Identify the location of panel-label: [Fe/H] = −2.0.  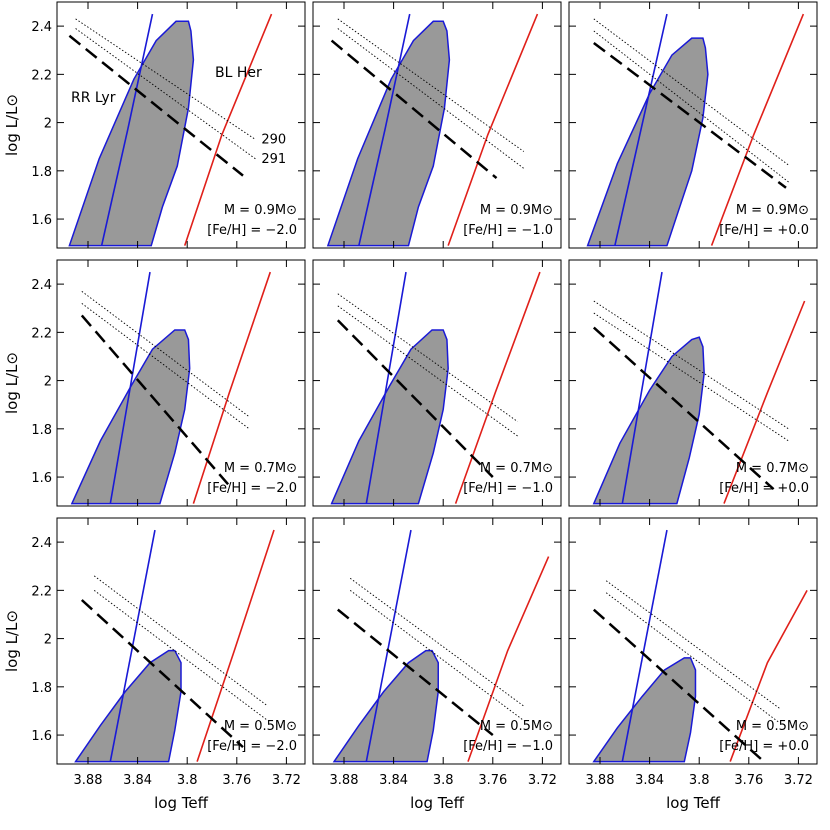
(252, 230).